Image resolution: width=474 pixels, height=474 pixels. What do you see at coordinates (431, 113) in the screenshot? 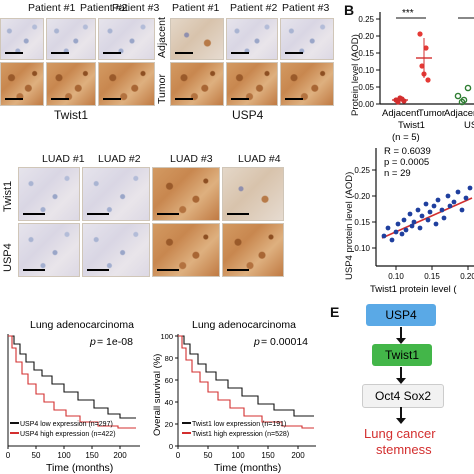
I see `category-label: Tumor` at bounding box center [431, 113].